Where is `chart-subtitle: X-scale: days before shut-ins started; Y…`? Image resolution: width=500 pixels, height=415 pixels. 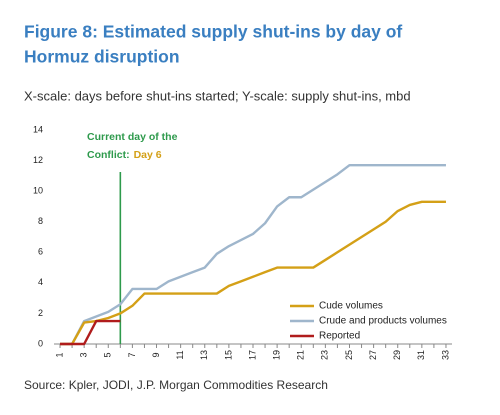 chart-subtitle: X-scale: days before shut-ins started; Y… is located at coordinates (217, 95).